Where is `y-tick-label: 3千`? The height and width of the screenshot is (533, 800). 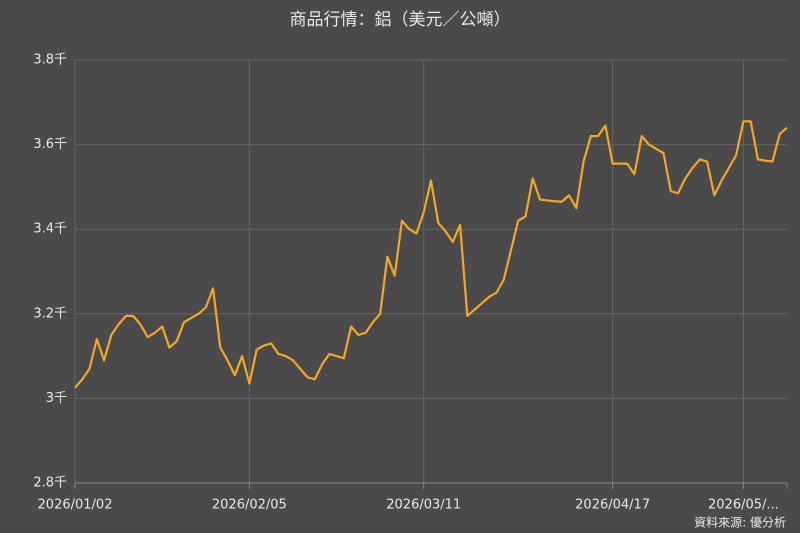
y-tick-label: 3千 is located at coordinates (56, 398).